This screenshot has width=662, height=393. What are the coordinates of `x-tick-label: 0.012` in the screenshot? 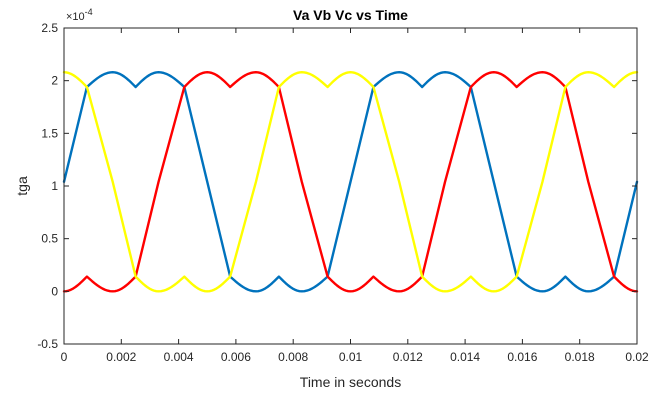 It's located at (408, 357).